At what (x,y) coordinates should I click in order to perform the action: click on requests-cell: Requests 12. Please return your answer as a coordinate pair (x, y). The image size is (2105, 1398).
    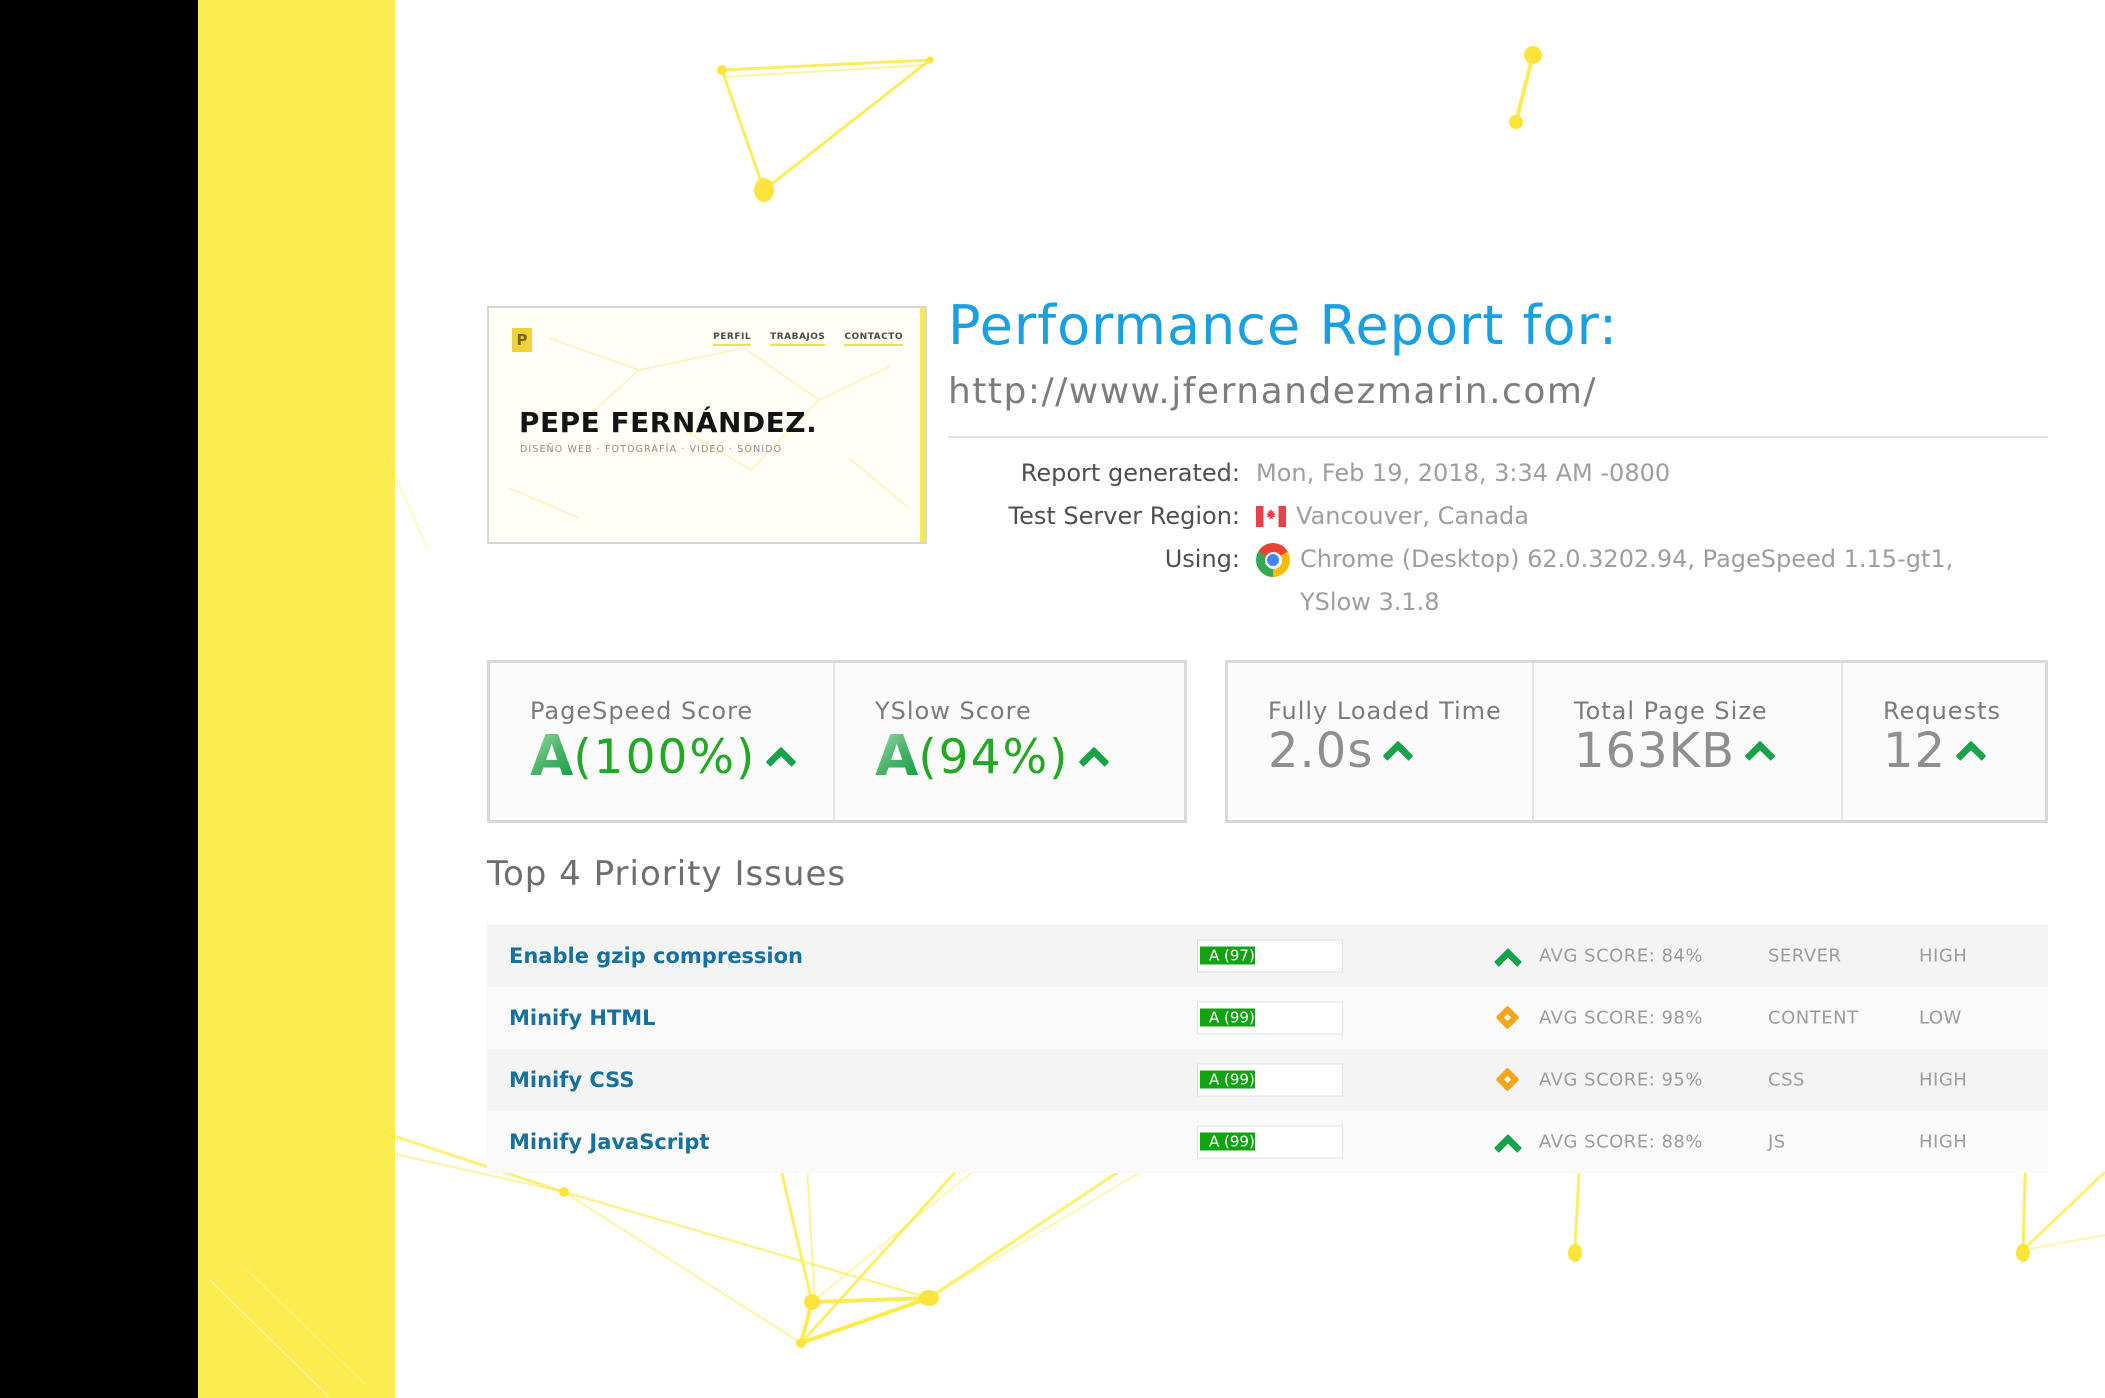
    Looking at the image, I should click on (1943, 741).